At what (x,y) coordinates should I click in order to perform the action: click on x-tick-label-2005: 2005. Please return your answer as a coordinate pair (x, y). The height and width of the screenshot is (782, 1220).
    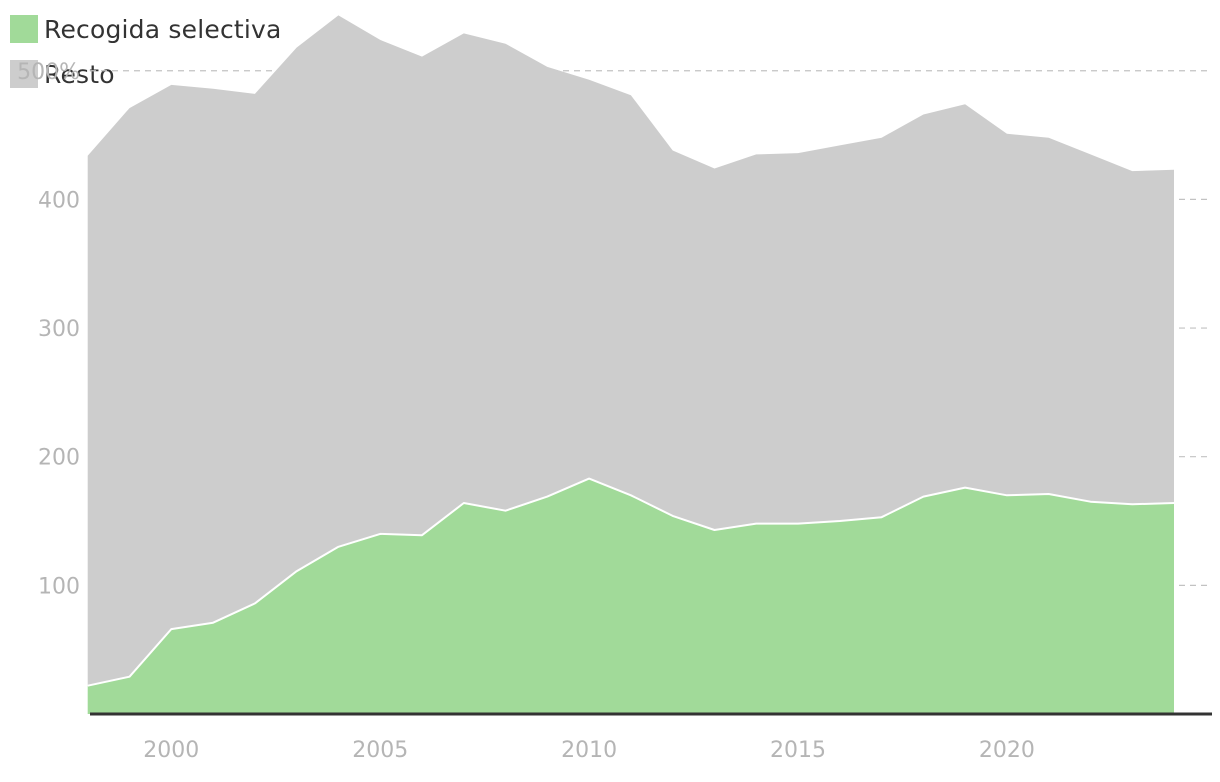
    Looking at the image, I should click on (380, 750).